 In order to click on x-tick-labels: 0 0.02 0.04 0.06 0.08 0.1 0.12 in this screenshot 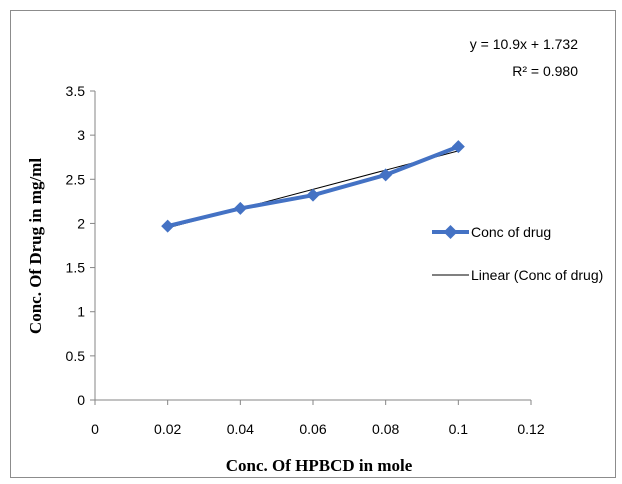, I will do `click(318, 429)`.